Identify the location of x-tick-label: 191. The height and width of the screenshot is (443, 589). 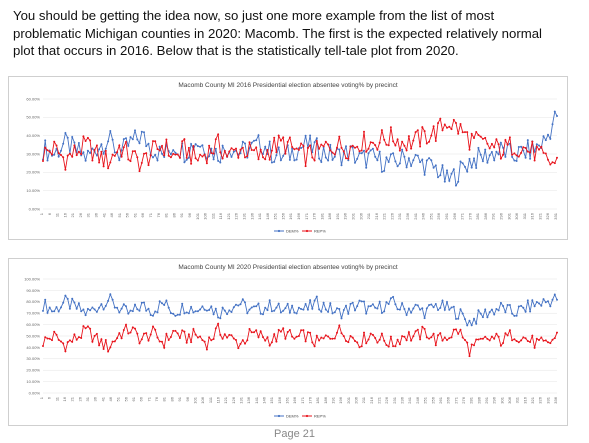
(337, 215).